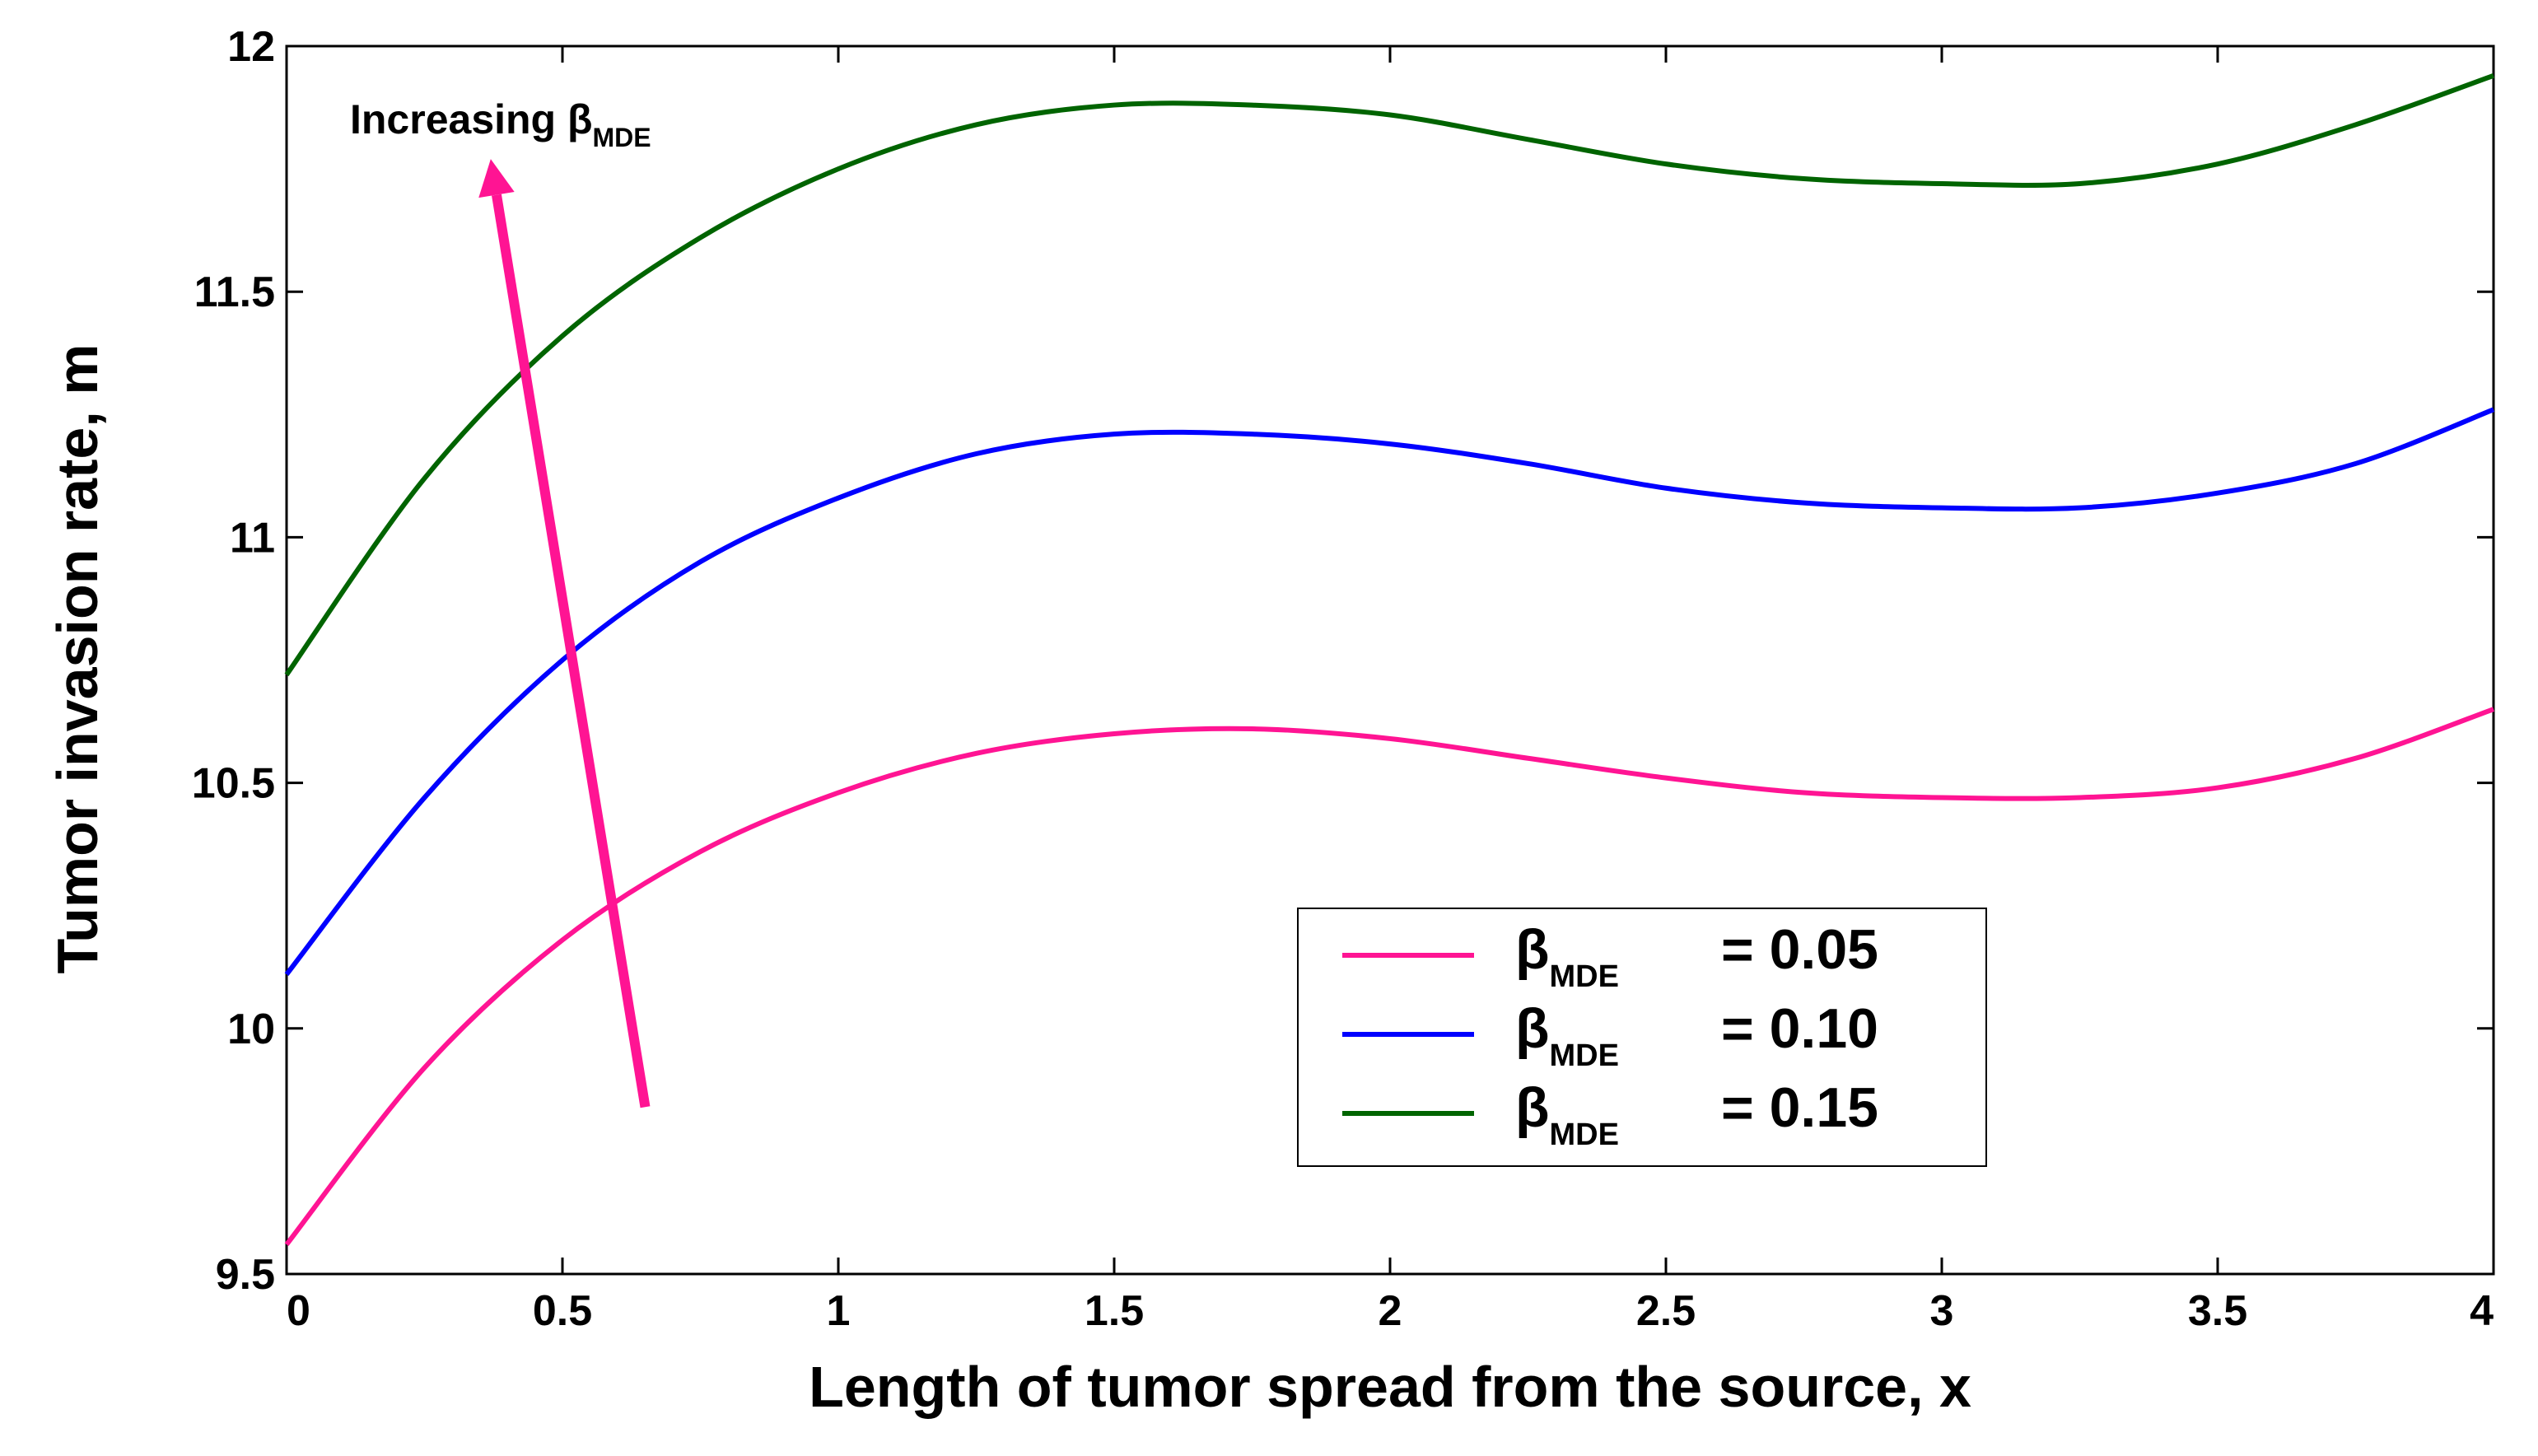 This screenshot has height=1456, width=2538. What do you see at coordinates (1666, 1311) in the screenshot?
I see `x-tick-label: 2.5` at bounding box center [1666, 1311].